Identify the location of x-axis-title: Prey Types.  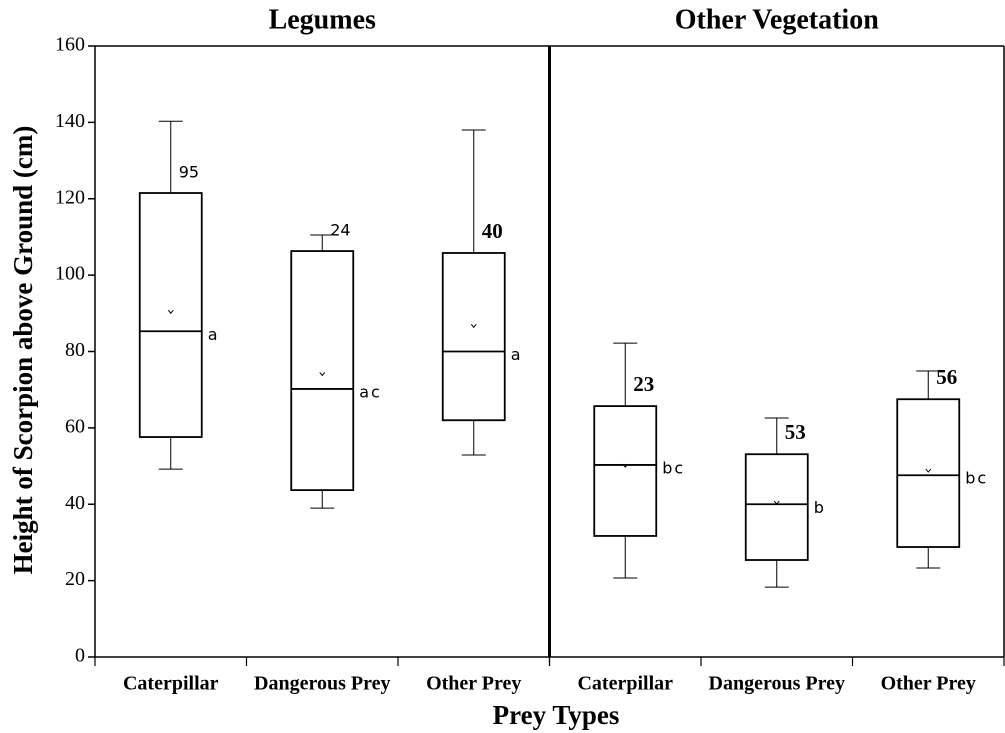
(556, 715).